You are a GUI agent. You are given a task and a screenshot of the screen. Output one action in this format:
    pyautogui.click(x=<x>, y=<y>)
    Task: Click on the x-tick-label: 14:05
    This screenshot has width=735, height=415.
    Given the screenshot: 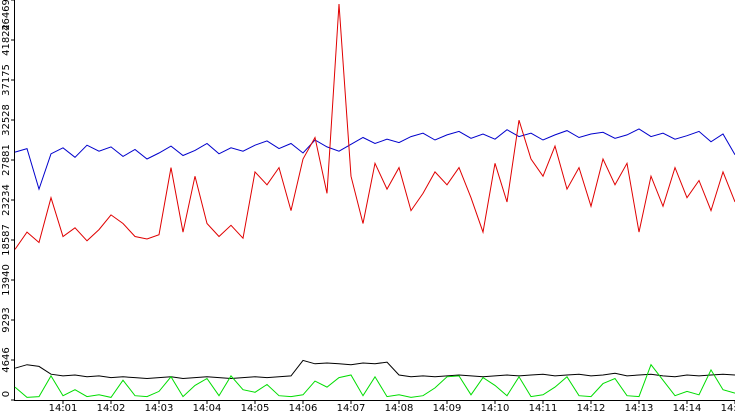 What is the action you would take?
    pyautogui.click(x=255, y=408)
    